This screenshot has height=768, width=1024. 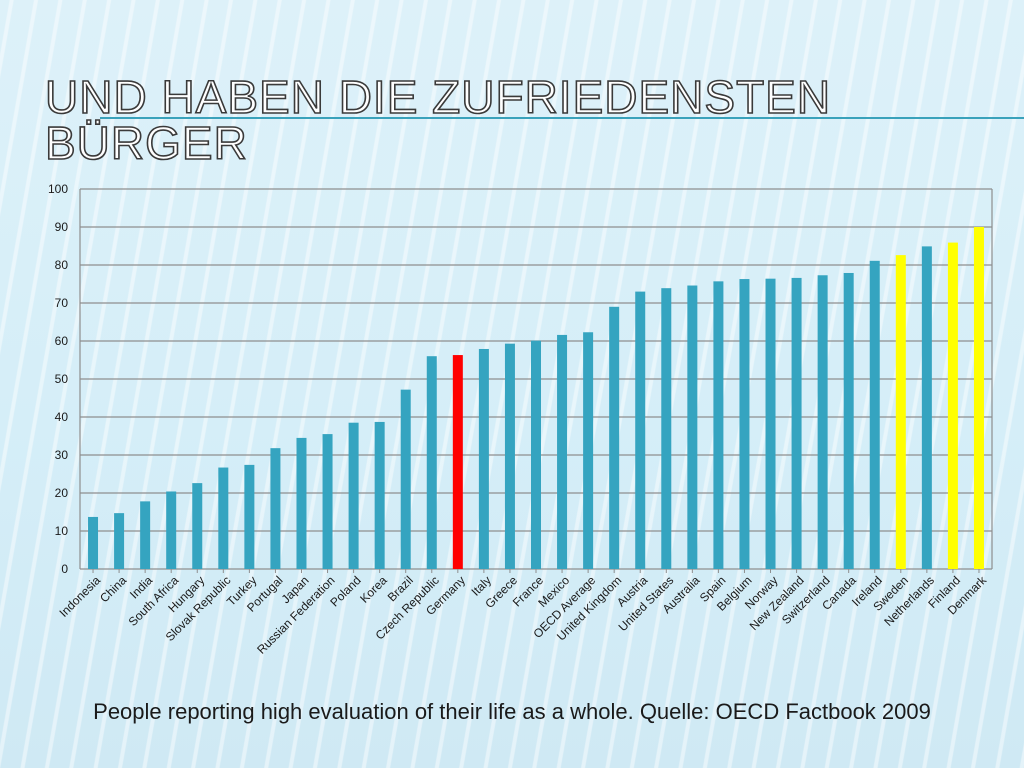 What do you see at coordinates (438, 120) in the screenshot?
I see `slide-title: Und haben die zufriedensten Bürger` at bounding box center [438, 120].